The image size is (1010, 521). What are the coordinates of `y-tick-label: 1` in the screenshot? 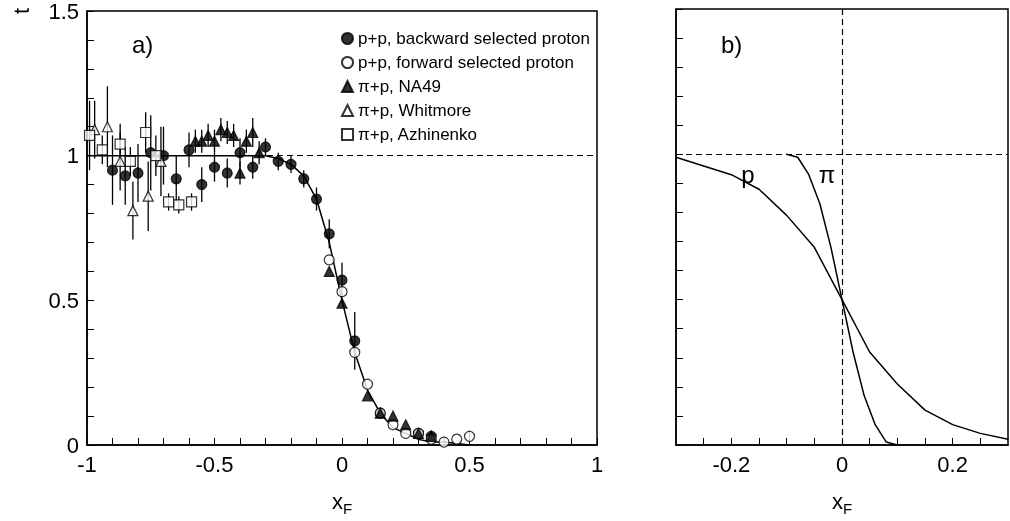 It's located at (72, 156).